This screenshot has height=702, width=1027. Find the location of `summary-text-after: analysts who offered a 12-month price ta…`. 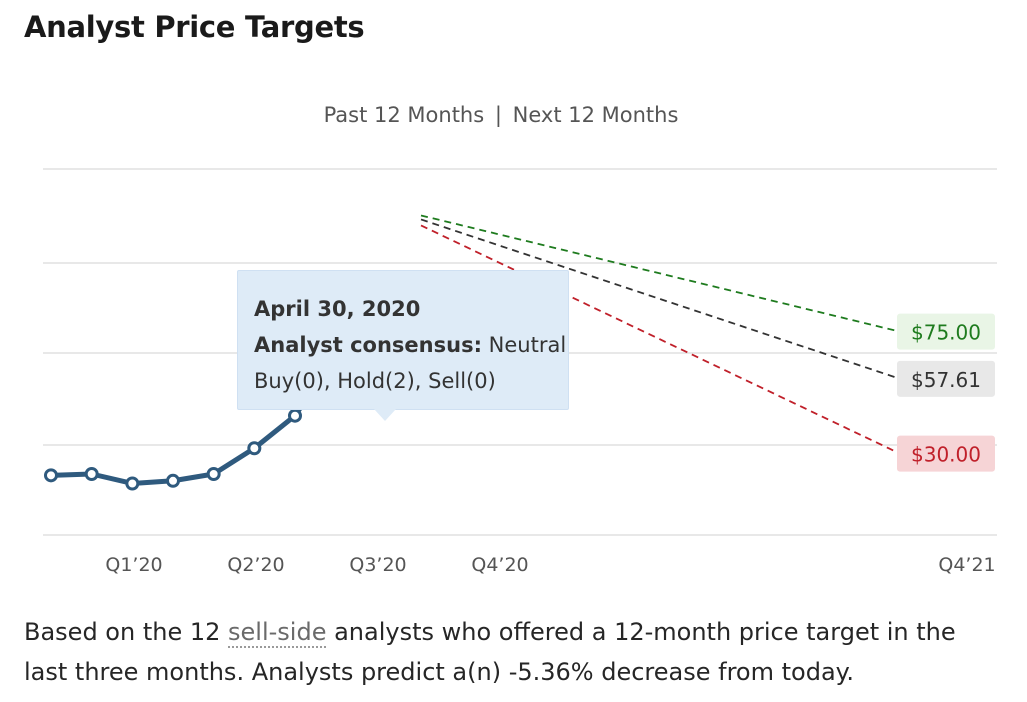

summary-text-after: analysts who offered a 12-month price ta… is located at coordinates (490, 652).